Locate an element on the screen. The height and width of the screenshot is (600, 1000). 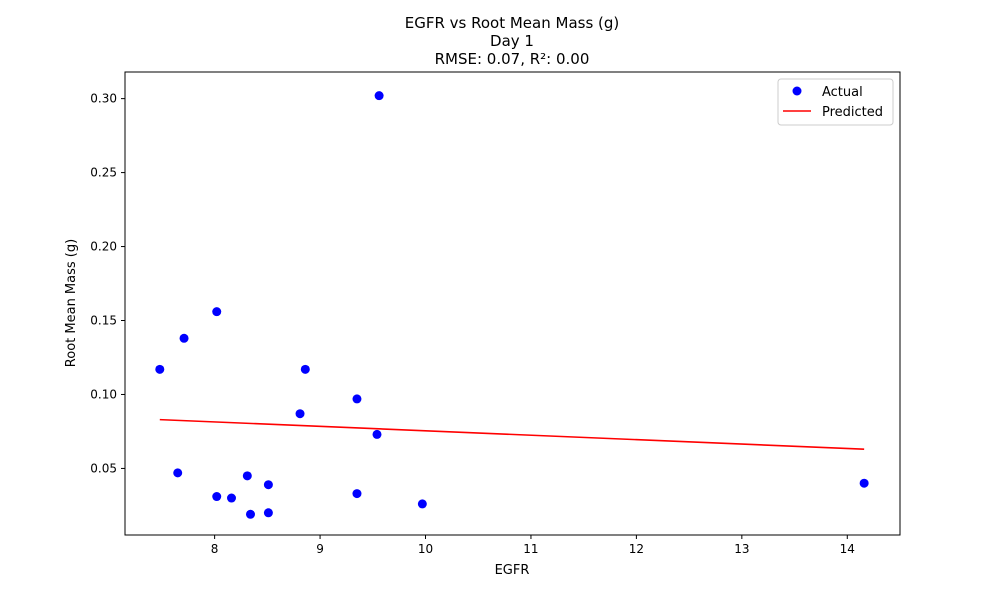
x-tick-label: 11 is located at coordinates (530, 549).